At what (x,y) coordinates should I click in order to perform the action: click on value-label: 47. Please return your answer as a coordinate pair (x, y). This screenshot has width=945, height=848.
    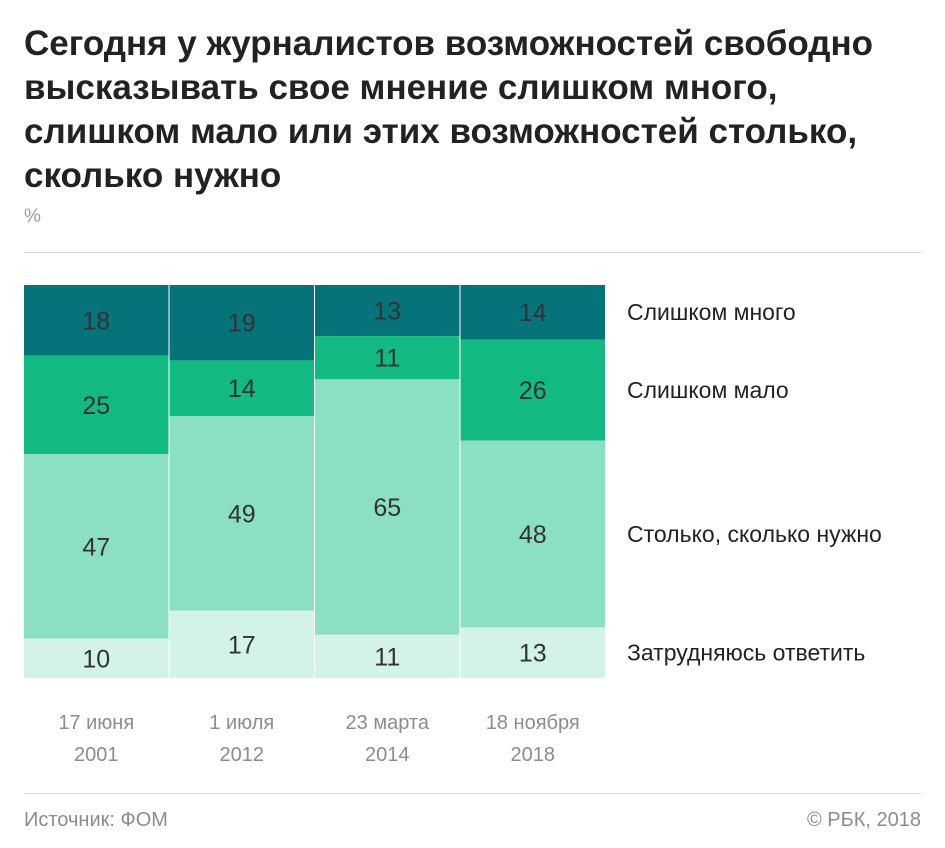
    Looking at the image, I should click on (96, 547).